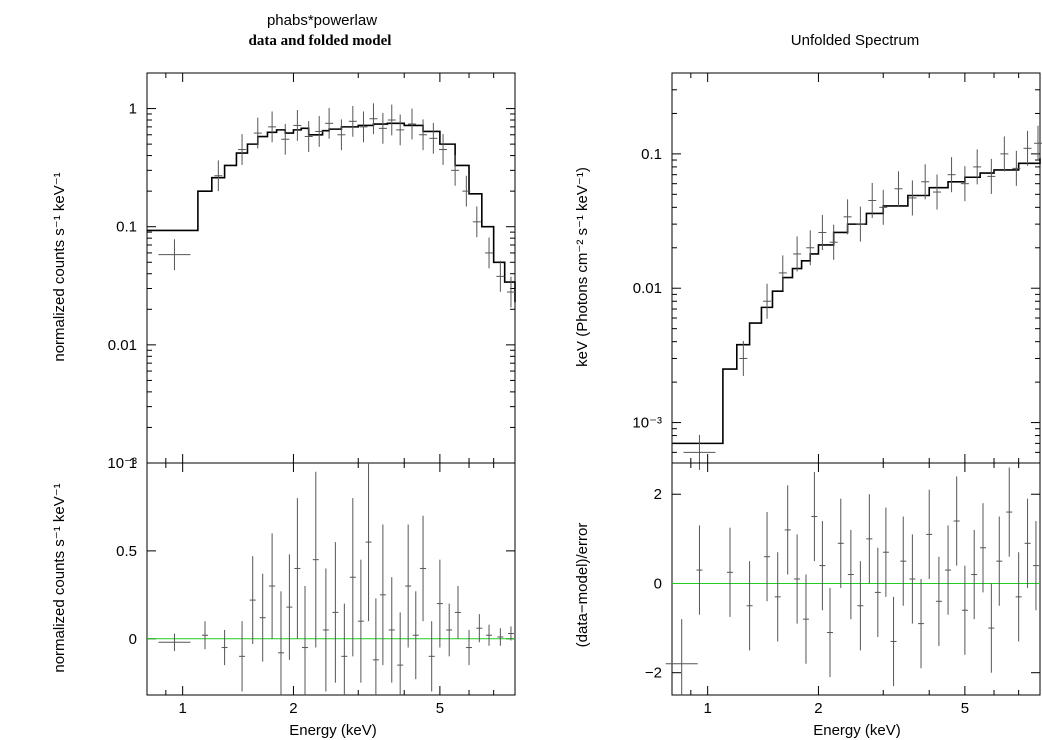 The height and width of the screenshot is (740, 1042). What do you see at coordinates (582, 585) in the screenshot?
I see `right-bottom-ylabel: (data−model)/error` at bounding box center [582, 585].